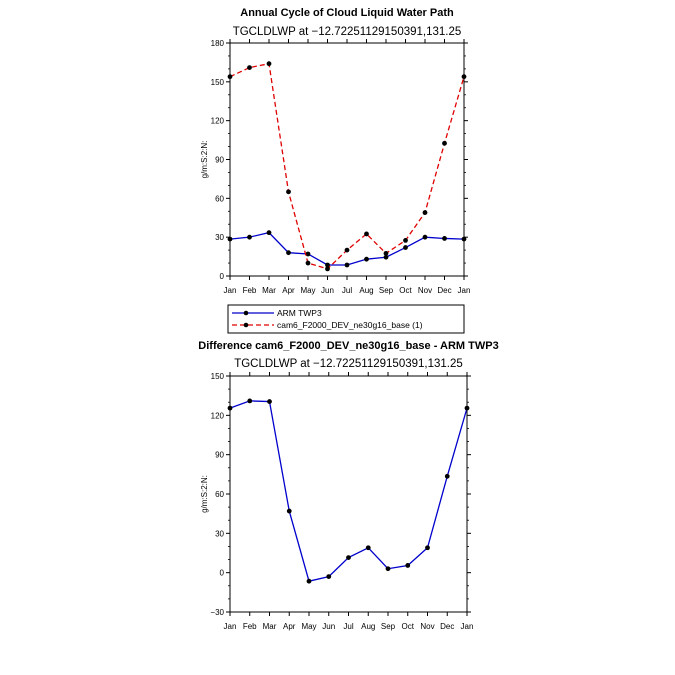 Image resolution: width=675 pixels, height=675 pixels. What do you see at coordinates (218, 43) in the screenshot?
I see `y-tick-label: 180` at bounding box center [218, 43].